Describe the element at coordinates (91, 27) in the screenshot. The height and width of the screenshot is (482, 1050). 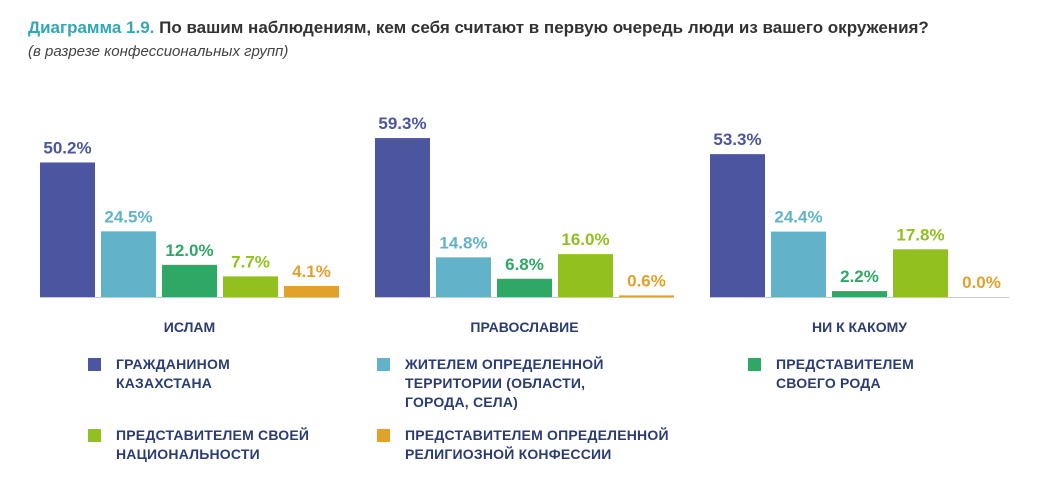
I see `chart-title-number: Диаграмма 1.9.` at that location.